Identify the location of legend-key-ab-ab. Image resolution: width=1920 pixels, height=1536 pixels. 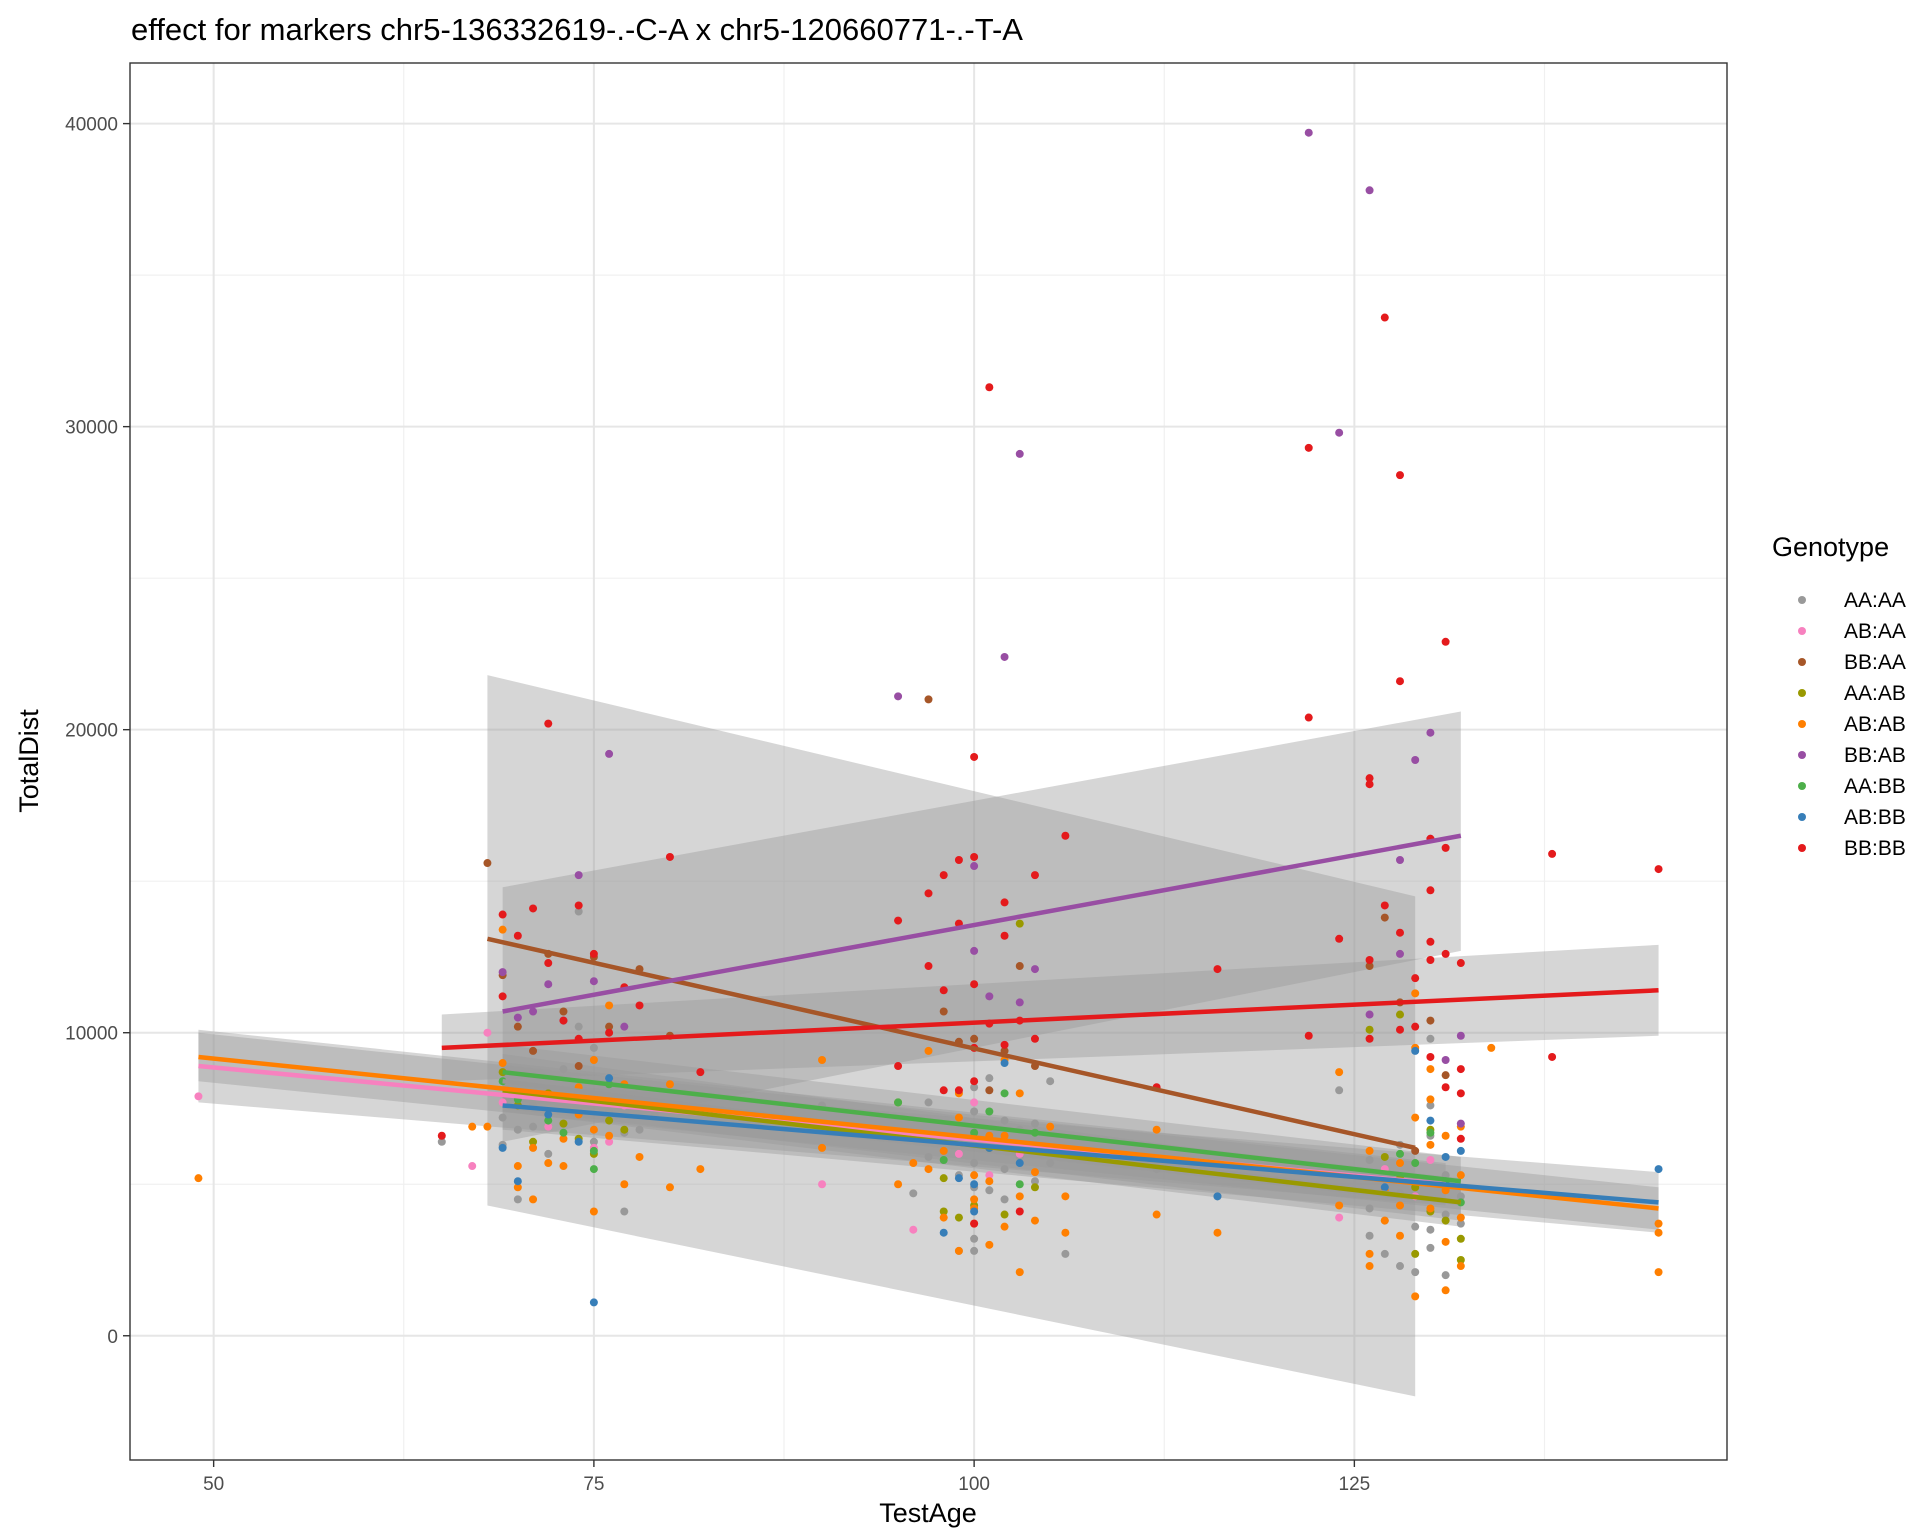
(1802, 724).